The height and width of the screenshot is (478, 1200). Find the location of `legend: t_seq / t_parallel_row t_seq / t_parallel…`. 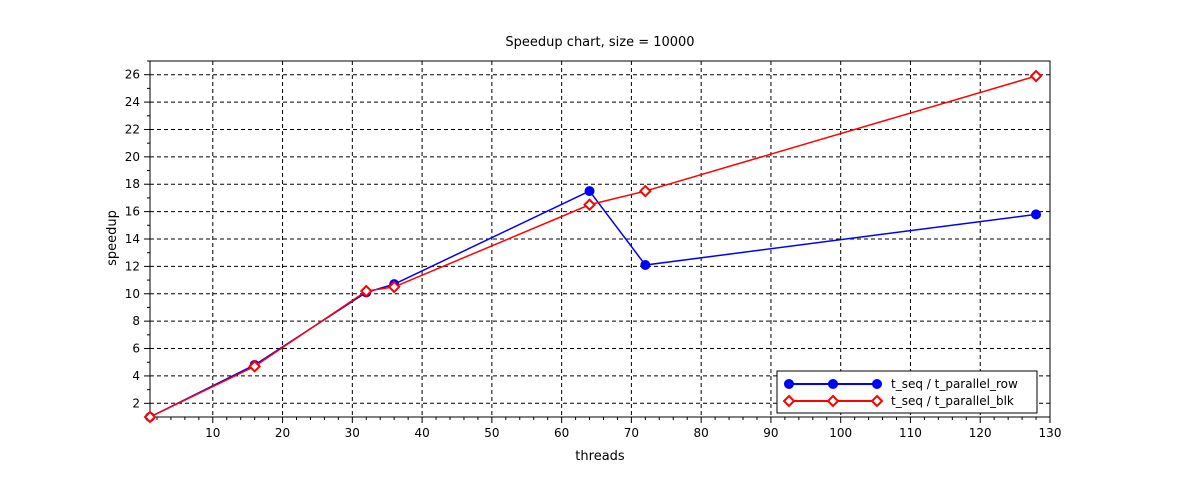

legend: t_seq / t_parallel_row t_seq / t_parallel… is located at coordinates (907, 392).